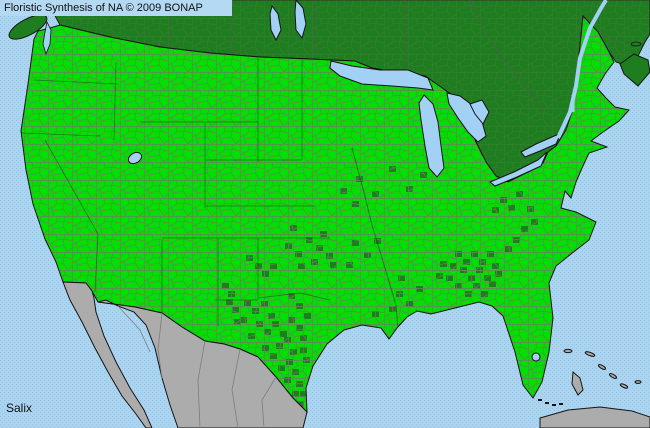 The width and height of the screenshot is (650, 428). I want to click on cuba, so click(594, 417).